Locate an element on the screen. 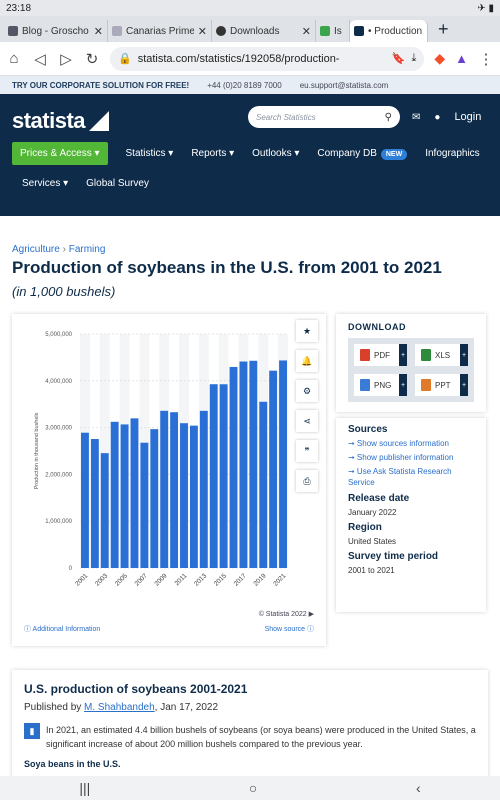 Image resolution: width=500 pixels, height=800 pixels. lock-icon: 🔒 is located at coordinates (125, 59).